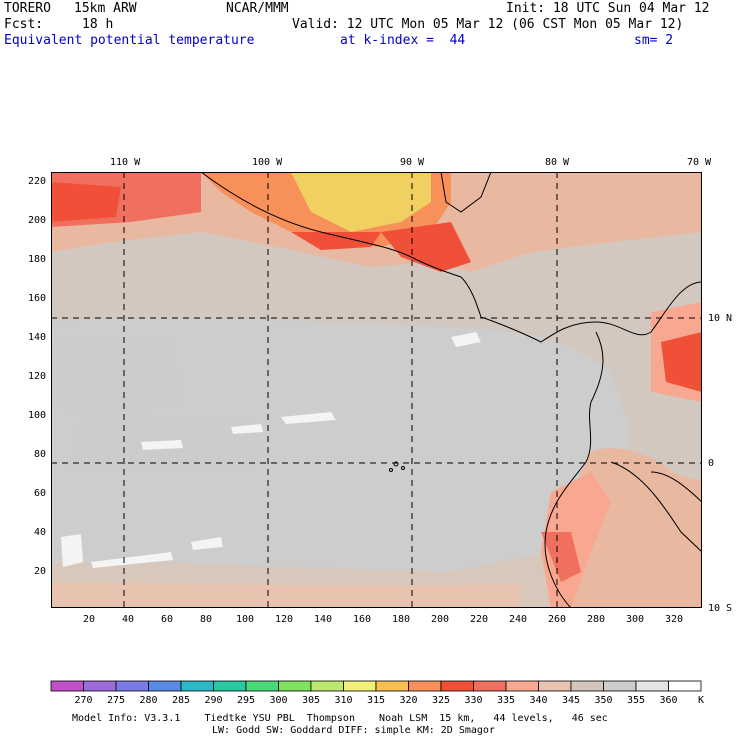  What do you see at coordinates (36, 259) in the screenshot?
I see `y-grid-label: 180` at bounding box center [36, 259].